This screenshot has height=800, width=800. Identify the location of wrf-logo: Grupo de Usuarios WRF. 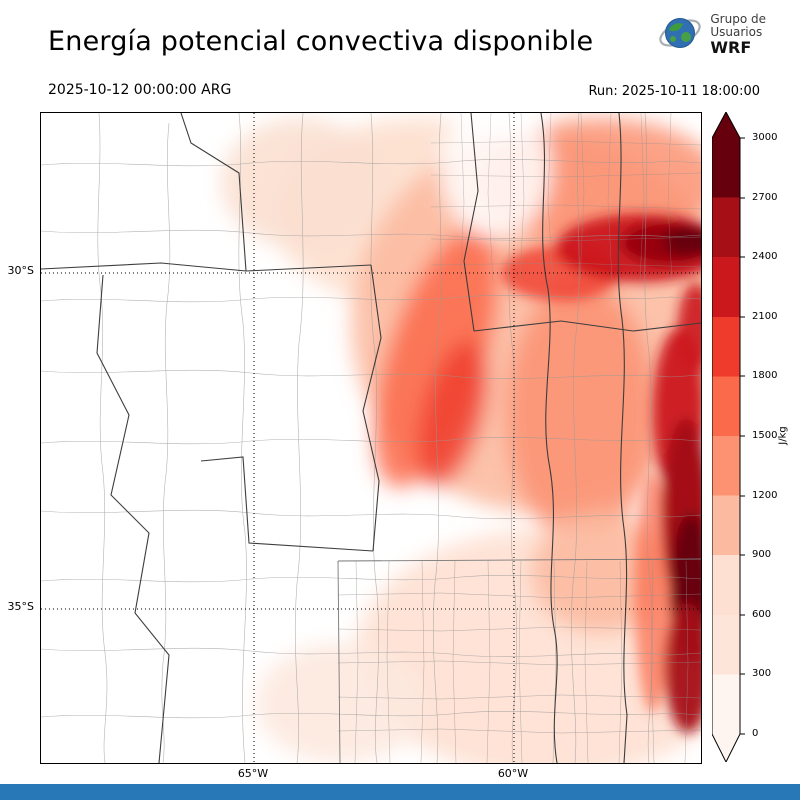
(711, 35).